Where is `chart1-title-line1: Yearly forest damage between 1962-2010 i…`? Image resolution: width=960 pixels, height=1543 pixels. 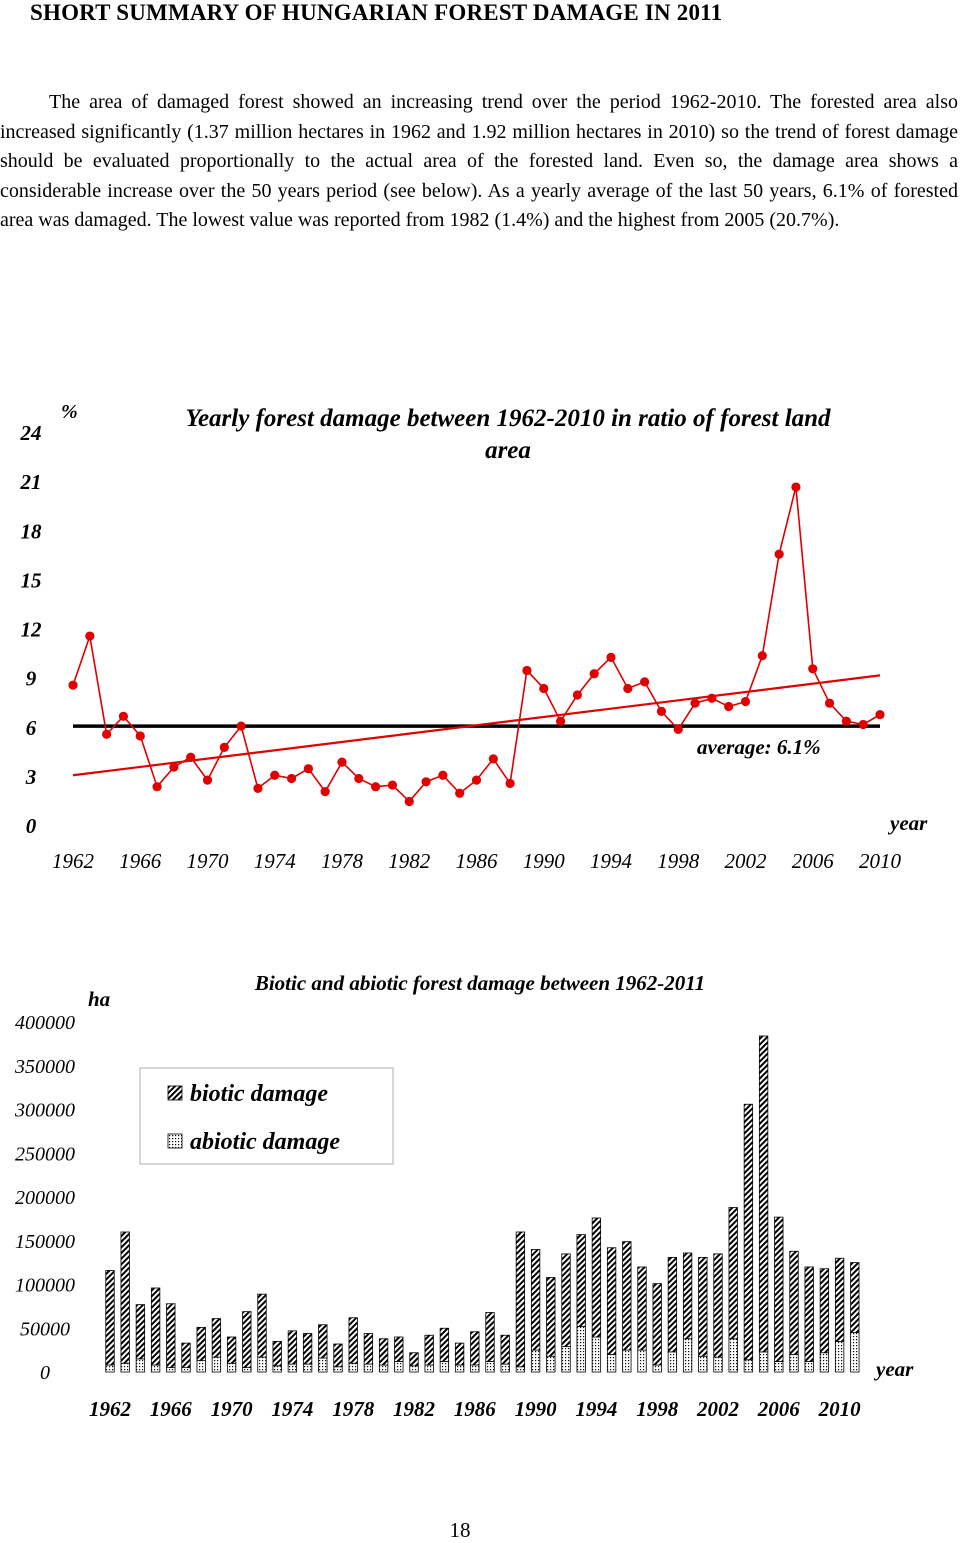
chart1-title-line1: Yearly forest damage between 1962-2010 i… is located at coordinates (508, 418).